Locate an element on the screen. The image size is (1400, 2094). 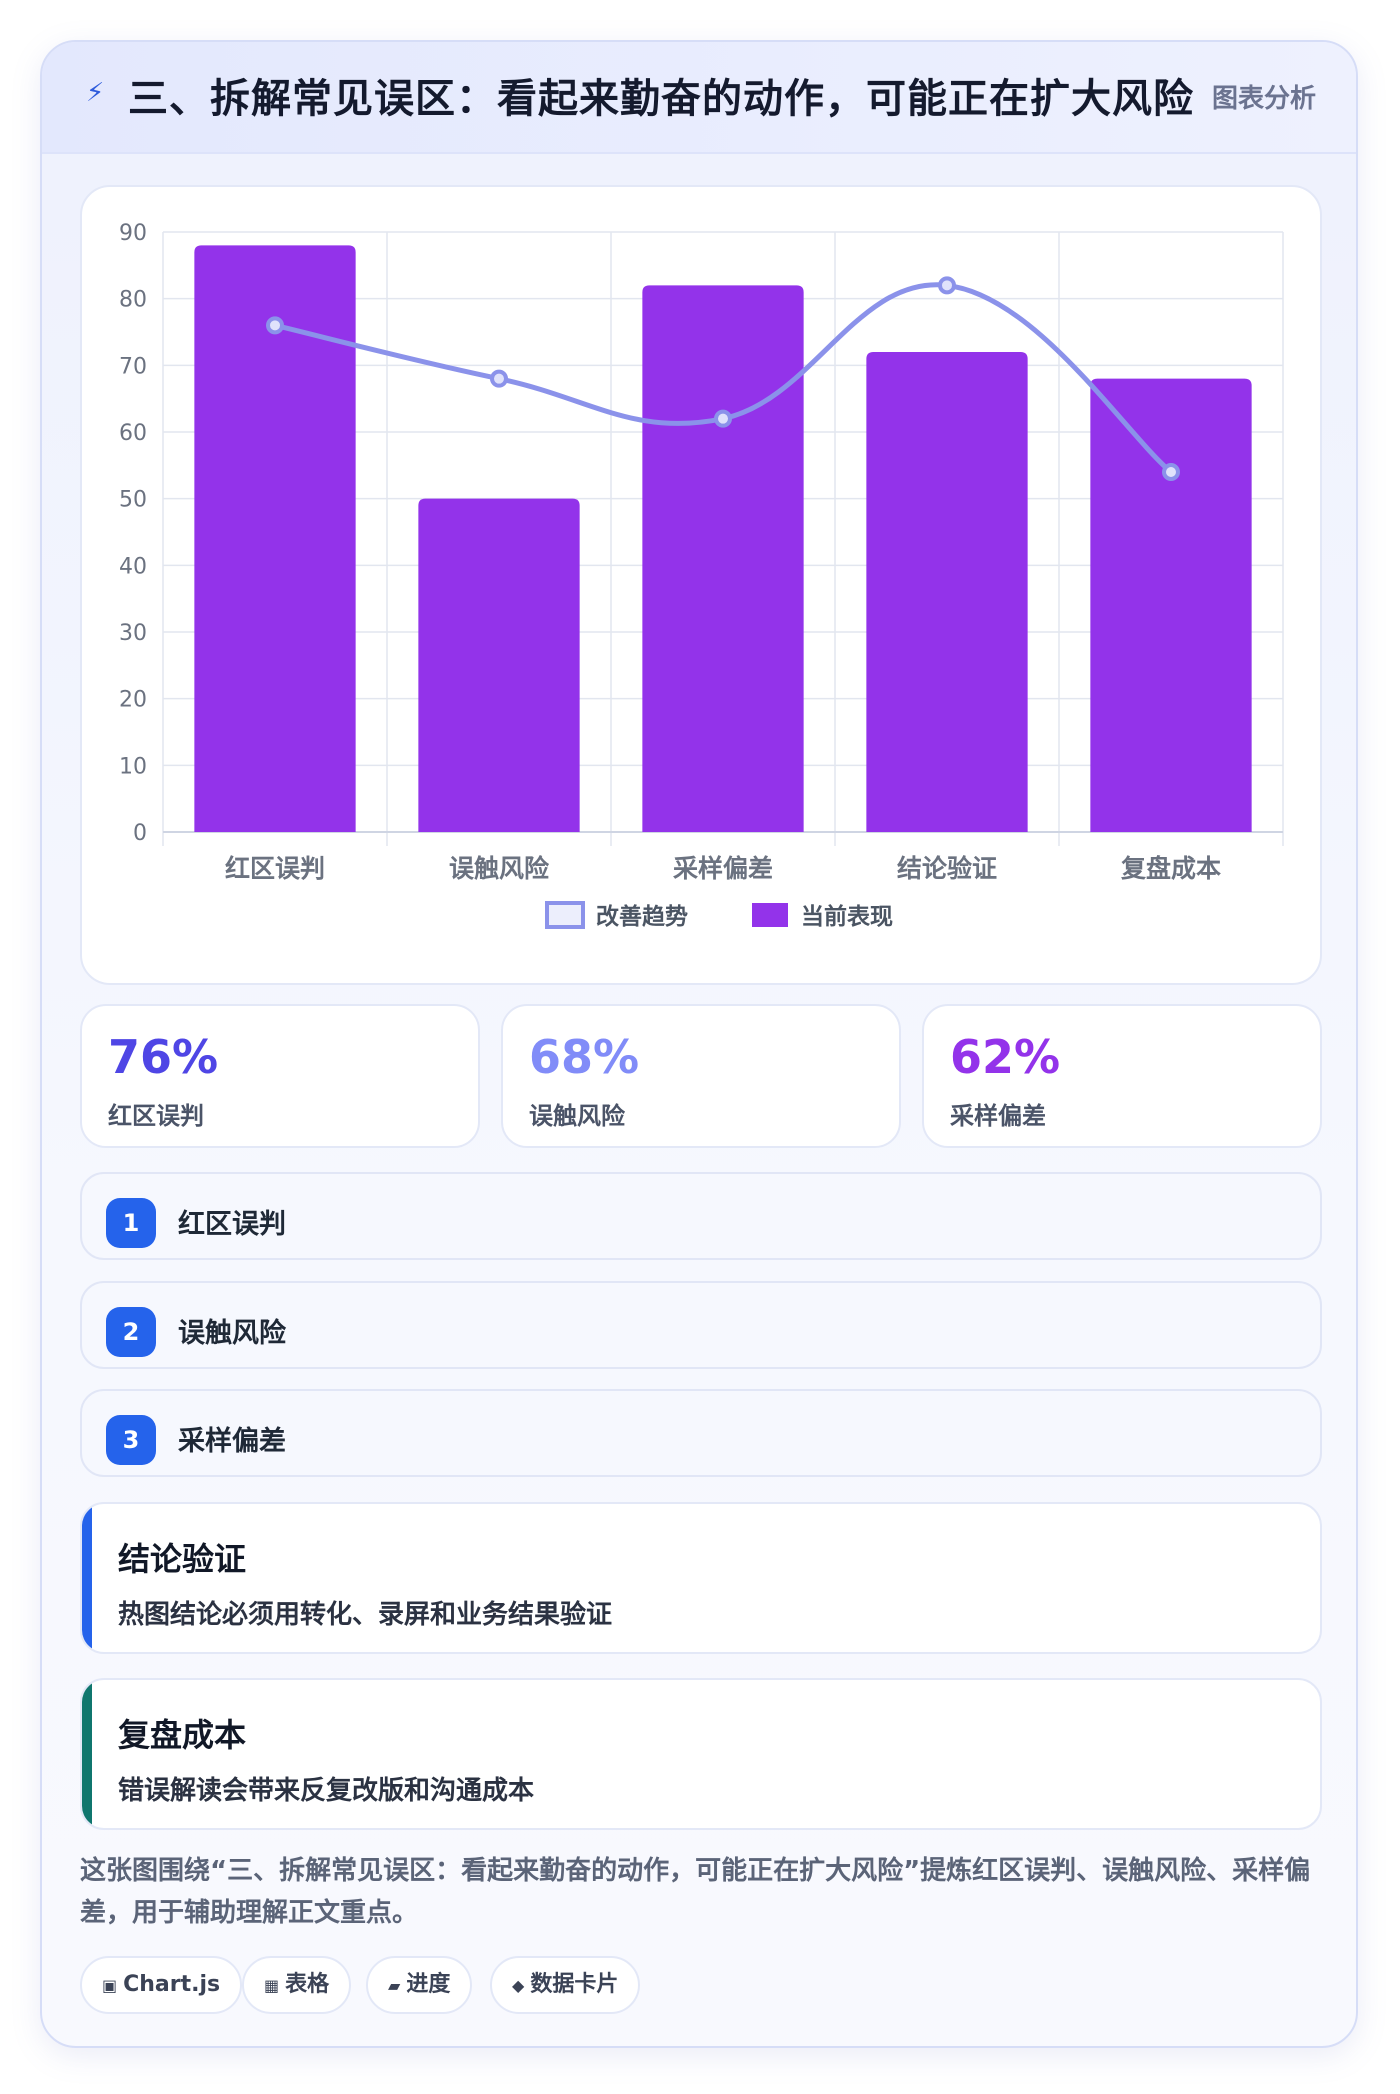
lightning-icon: ⚡ is located at coordinates (95, 93).